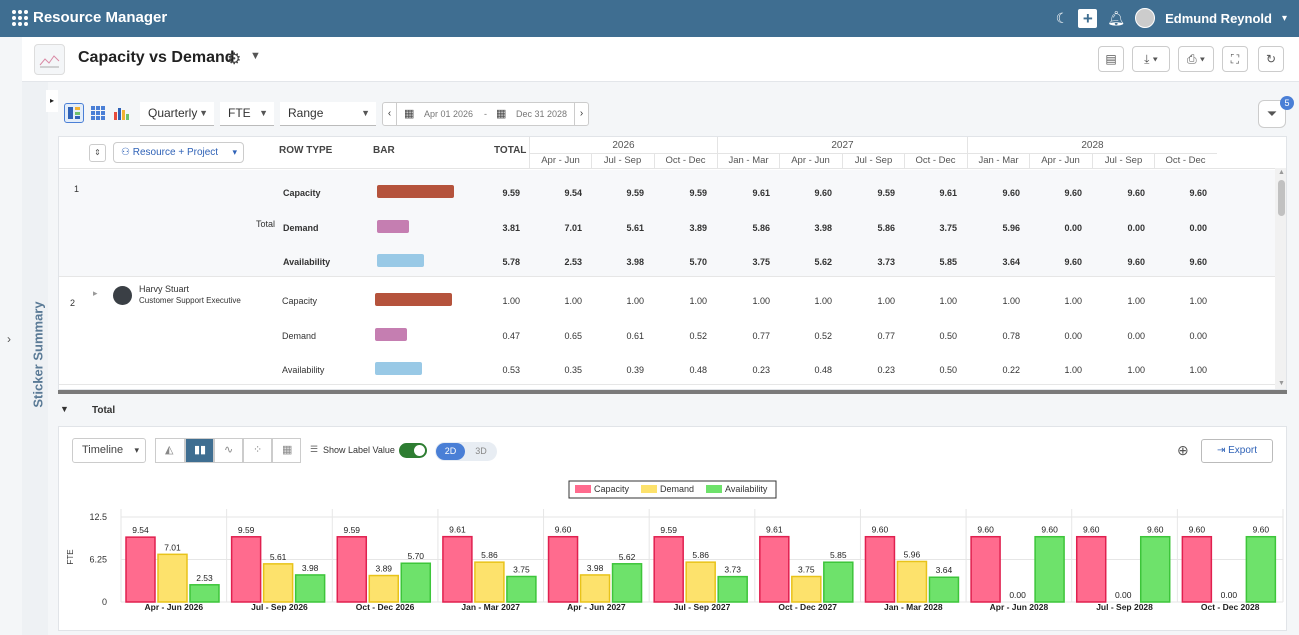 The width and height of the screenshot is (1299, 635). What do you see at coordinates (255, 56) in the screenshot?
I see `chevron-down-icon: ▼` at bounding box center [255, 56].